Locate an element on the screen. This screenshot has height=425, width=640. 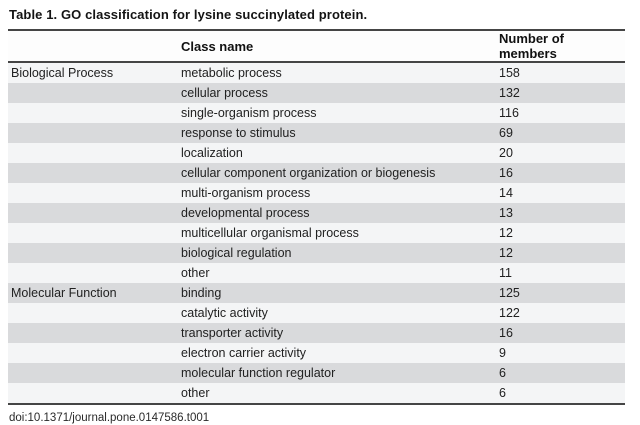
table-row: transporter activity 16 is located at coordinates (316, 333).